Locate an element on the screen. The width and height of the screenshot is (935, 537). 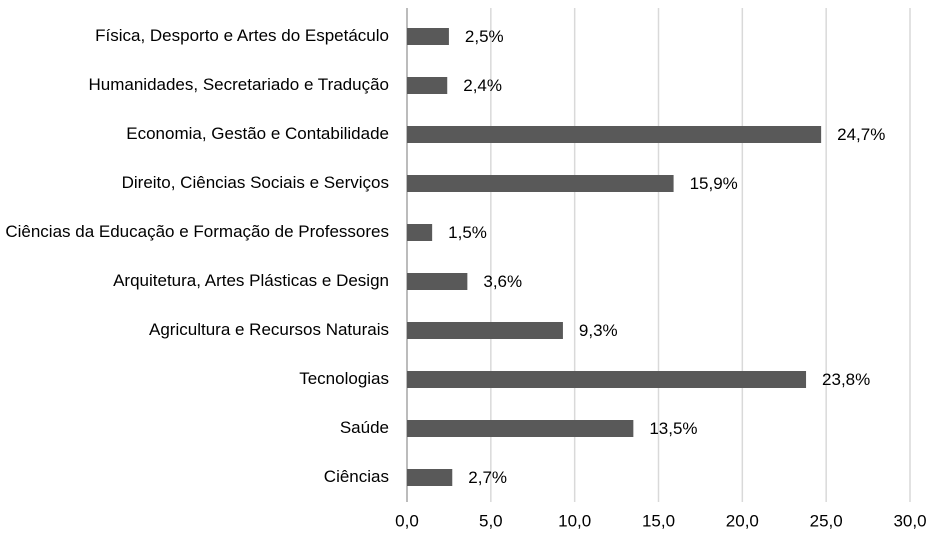
y-tick-label: Ciências is located at coordinates (356, 476).